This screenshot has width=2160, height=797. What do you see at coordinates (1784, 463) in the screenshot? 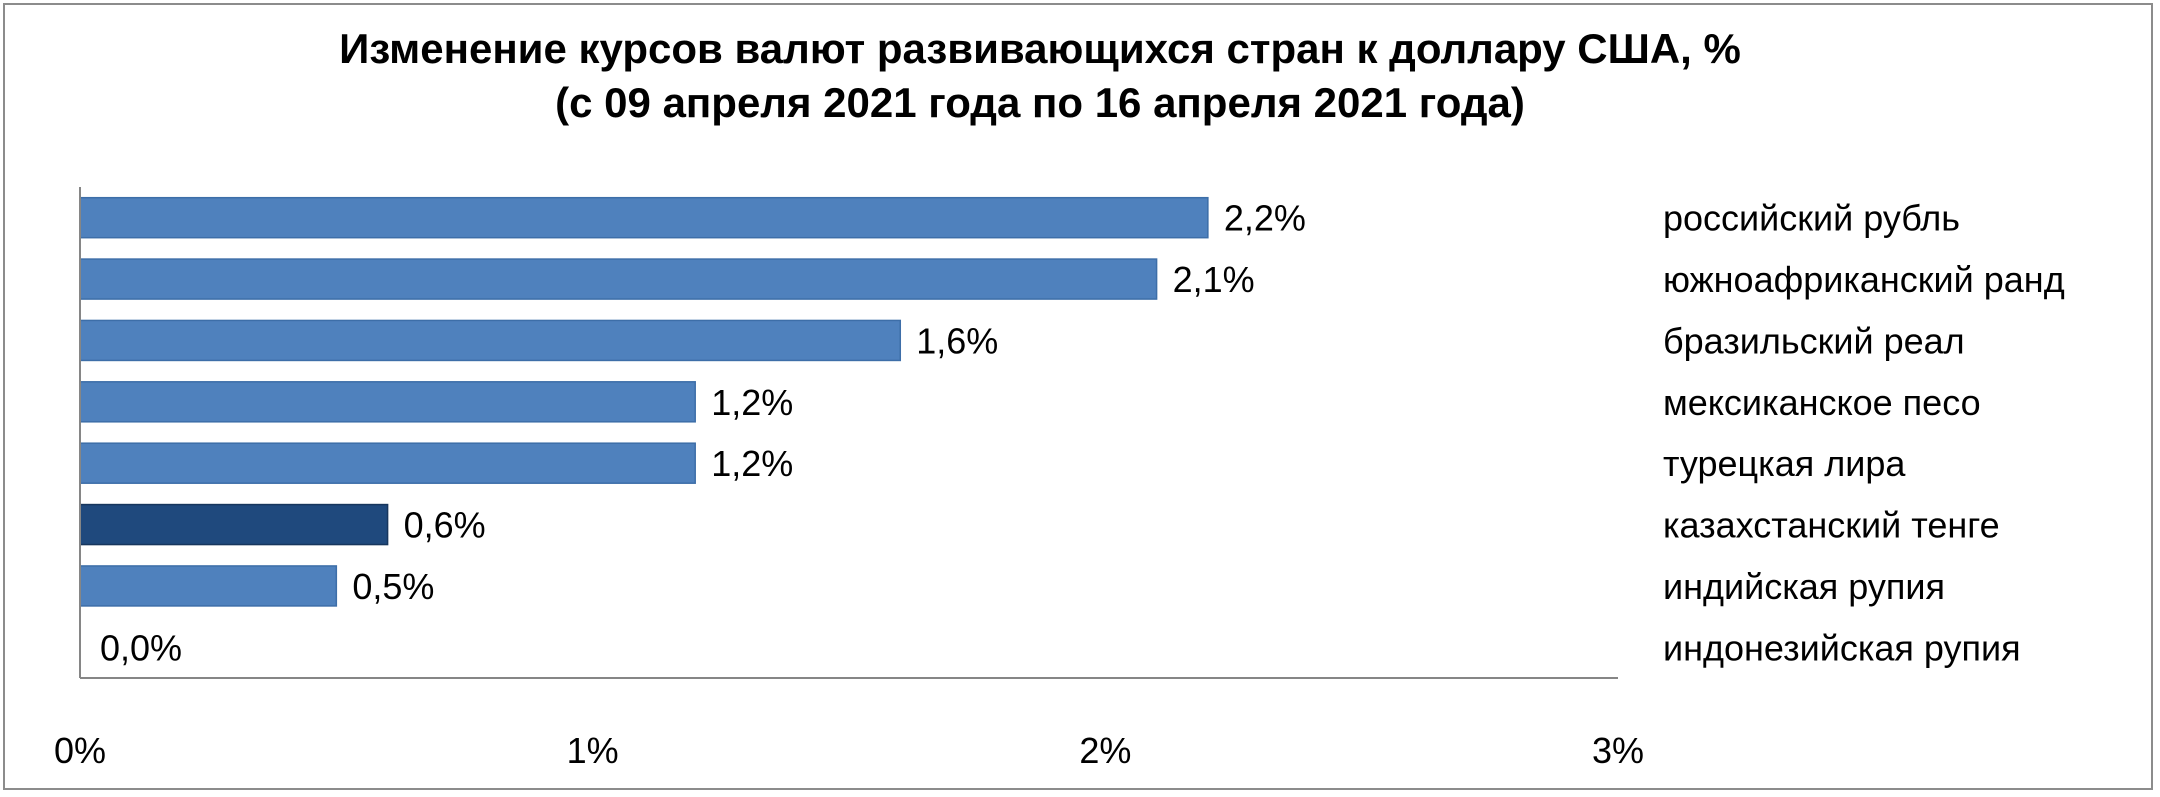
I see `category-label-4: турецкая лира` at bounding box center [1784, 463].